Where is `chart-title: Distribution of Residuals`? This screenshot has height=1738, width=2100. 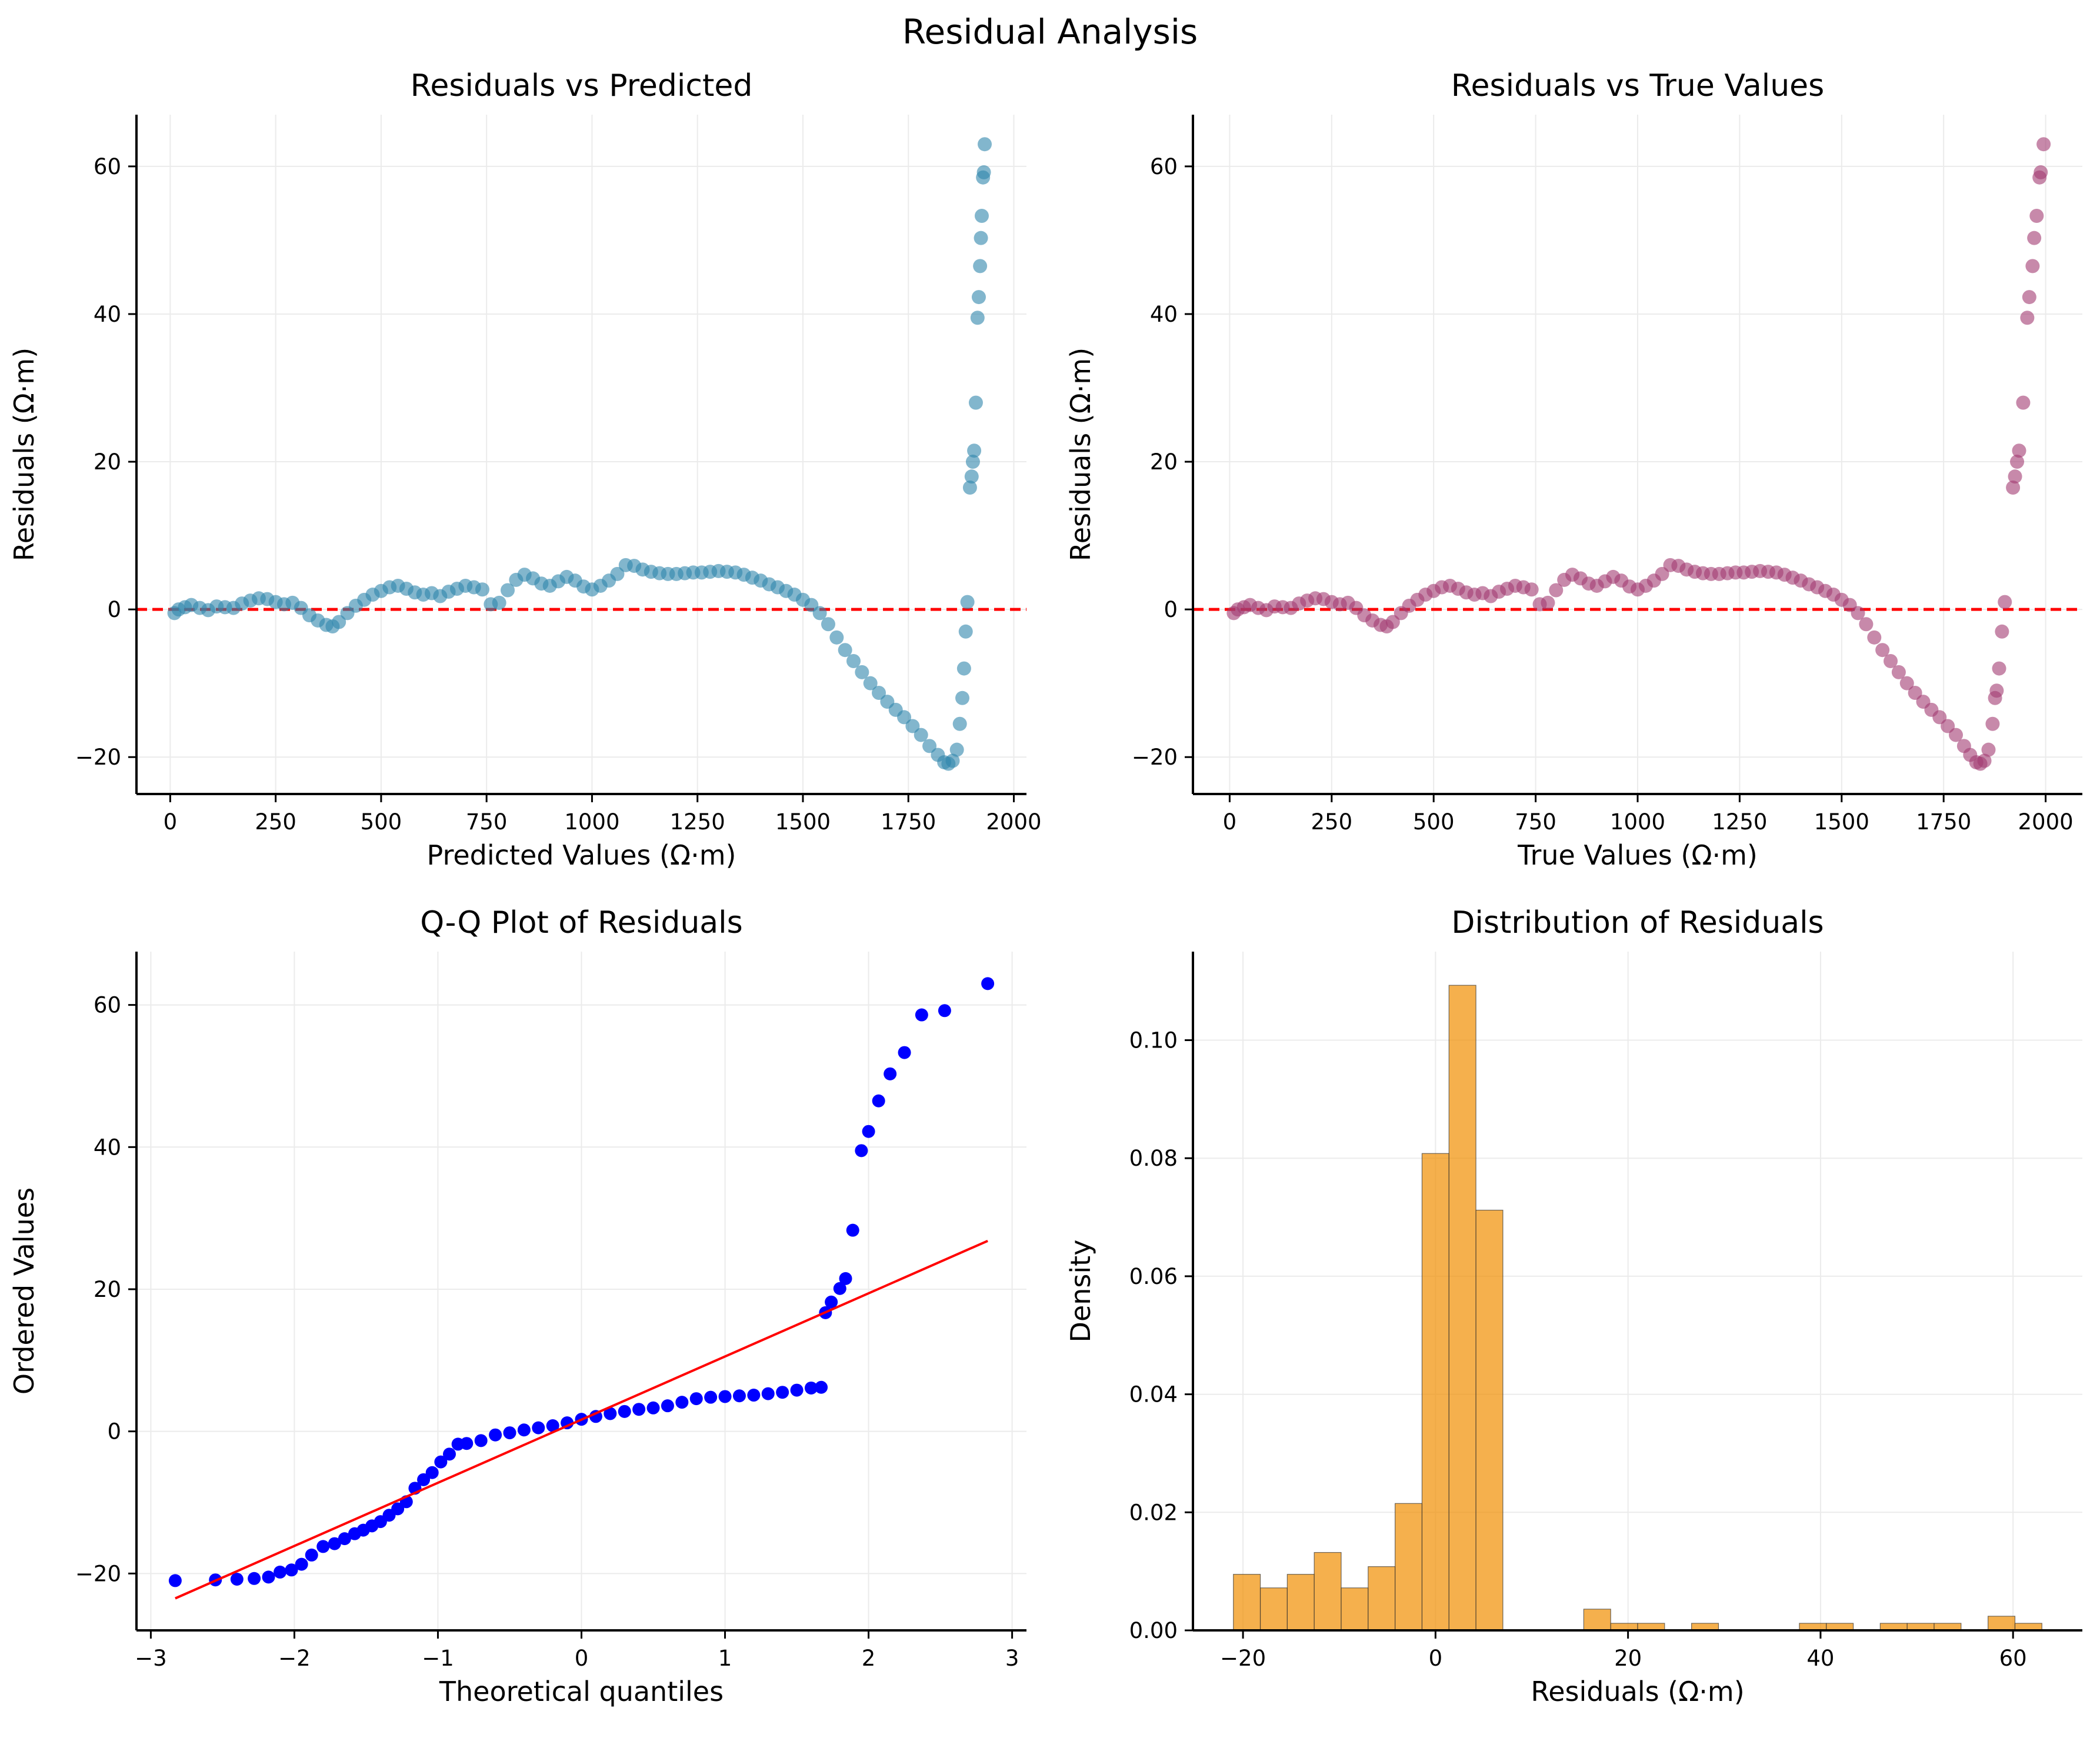 chart-title: Distribution of Residuals is located at coordinates (1637, 922).